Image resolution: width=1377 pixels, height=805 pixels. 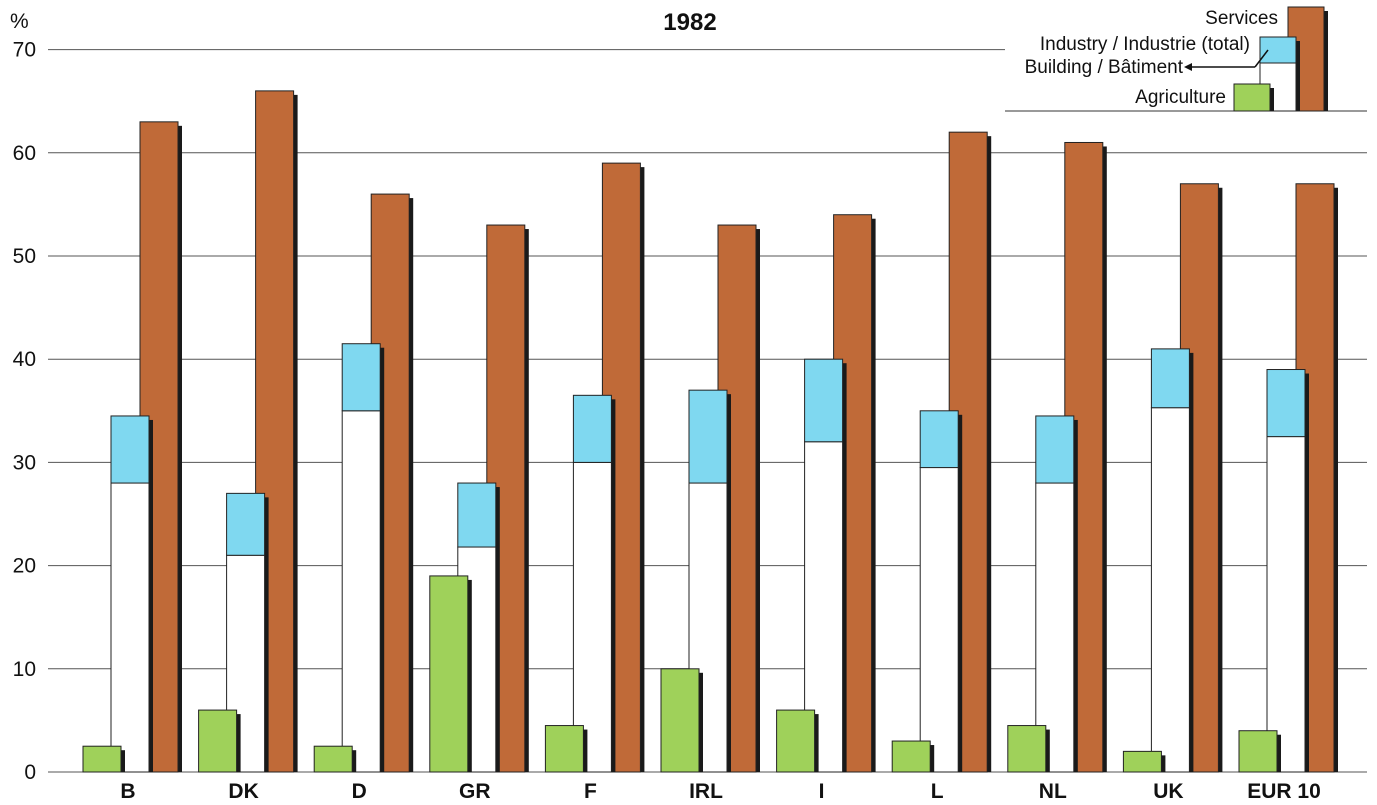 I want to click on category-label: EUR 10, so click(x=1284, y=791).